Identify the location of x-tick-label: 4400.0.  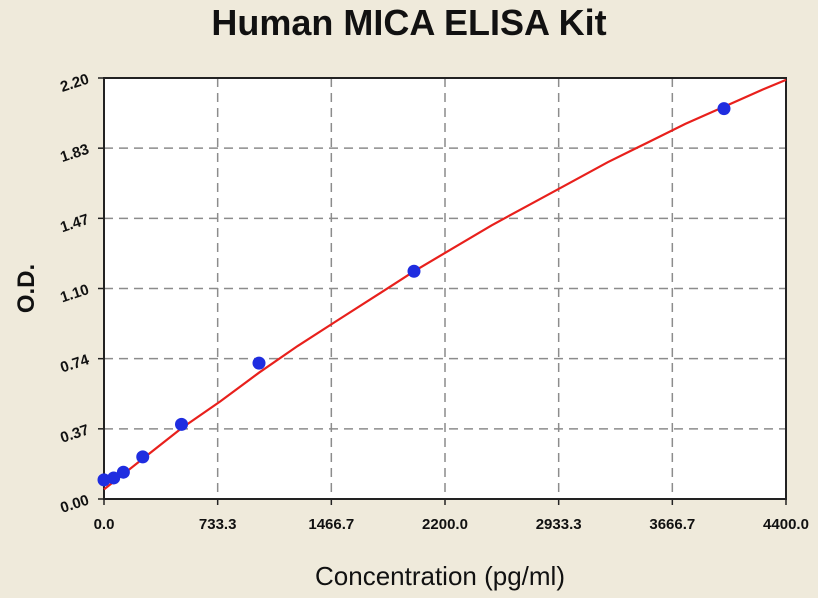
(786, 524).